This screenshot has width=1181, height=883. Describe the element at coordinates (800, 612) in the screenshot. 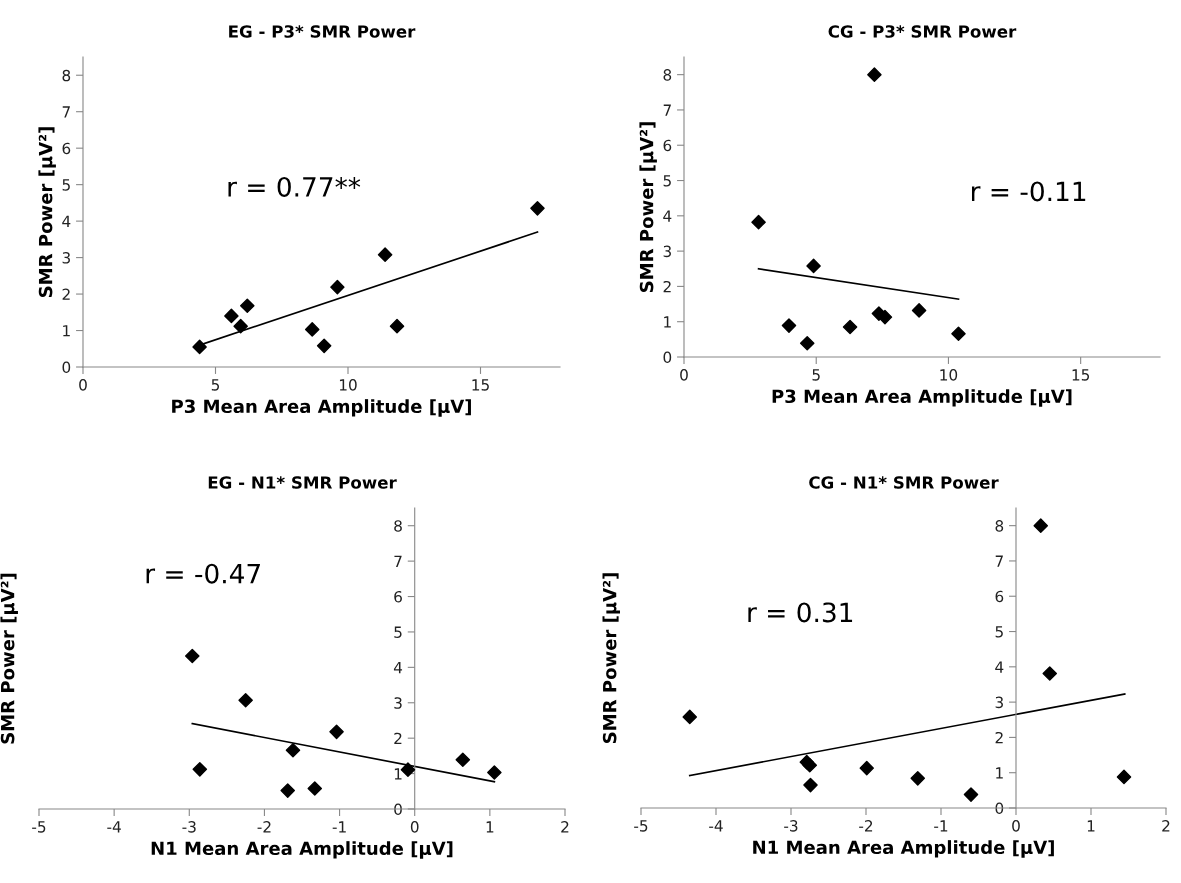

I see `annotation: r = 0.31` at that location.